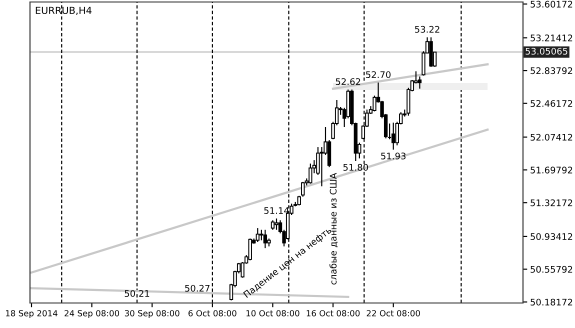 The width and height of the screenshot is (575, 328). Describe the element at coordinates (355, 167) in the screenshot. I see `annotation: 51.80` at that location.